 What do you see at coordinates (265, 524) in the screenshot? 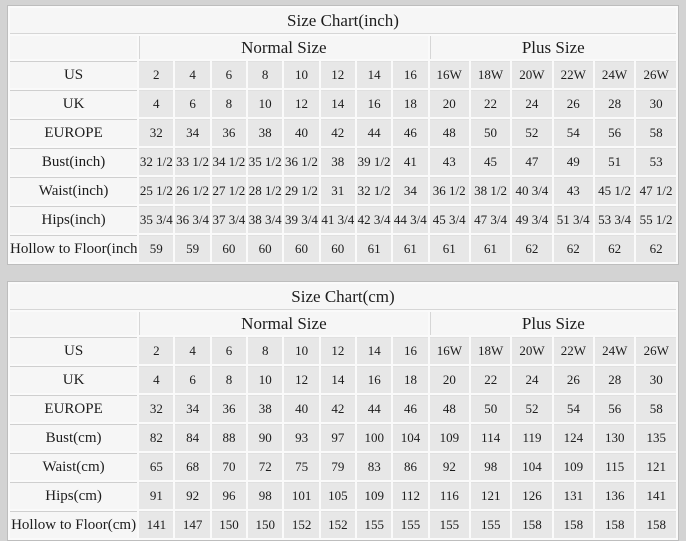
I see `size-value-cell: 150` at bounding box center [265, 524].